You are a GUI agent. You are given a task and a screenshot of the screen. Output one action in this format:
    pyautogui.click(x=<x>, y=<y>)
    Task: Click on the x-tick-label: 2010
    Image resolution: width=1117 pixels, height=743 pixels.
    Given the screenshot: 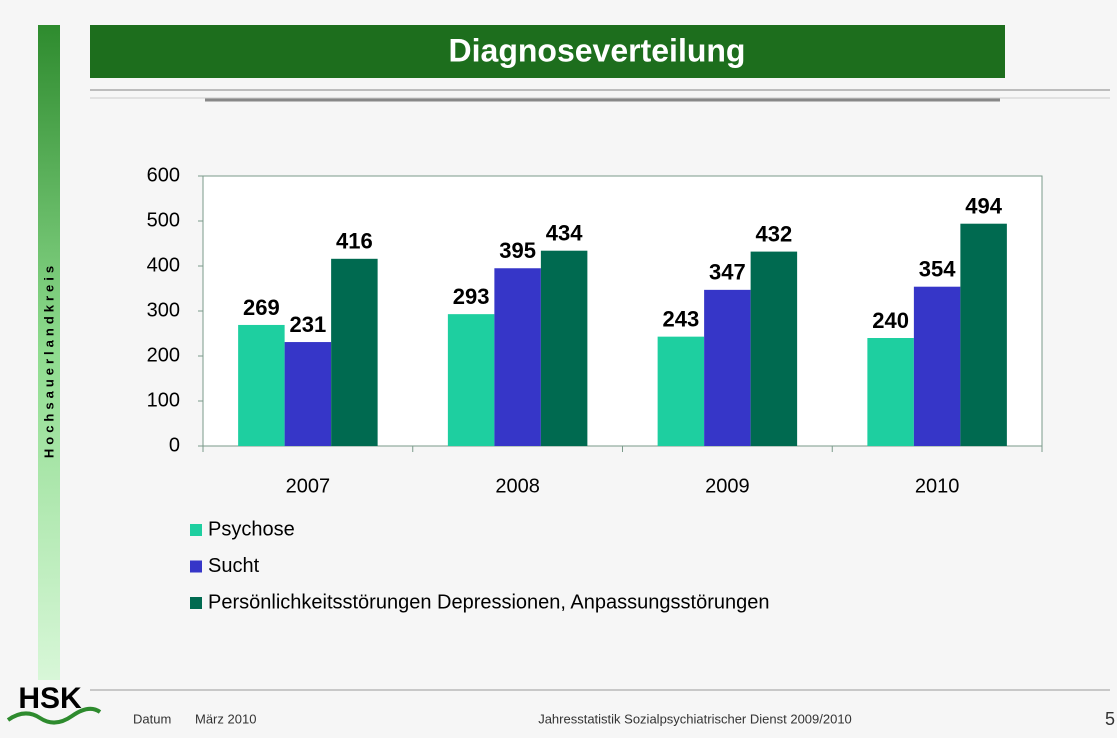 What is the action you would take?
    pyautogui.click(x=937, y=486)
    